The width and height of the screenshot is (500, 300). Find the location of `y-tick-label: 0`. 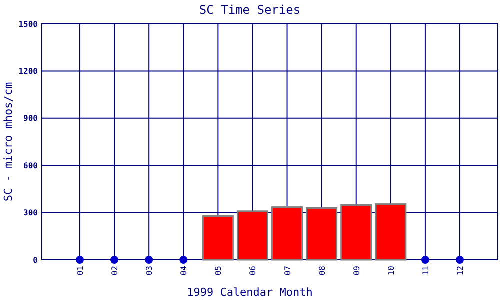

y-tick-label: 0 is located at coordinates (35, 260).